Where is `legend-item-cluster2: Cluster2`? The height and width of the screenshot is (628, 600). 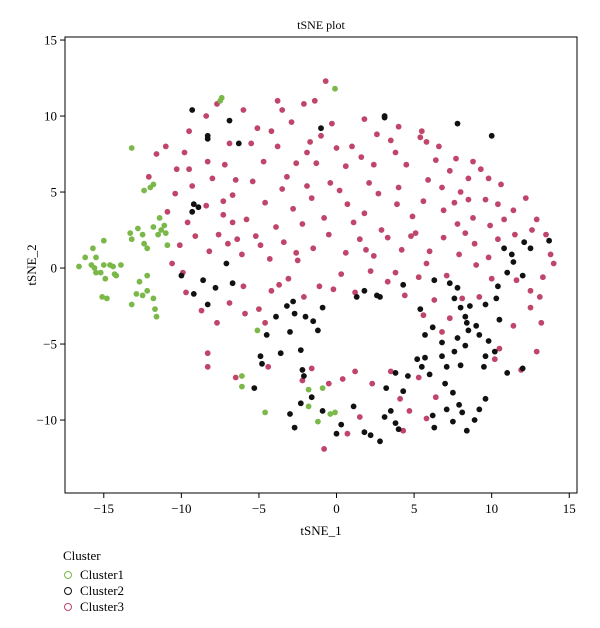 legend-item-cluster2: Cluster2 is located at coordinates (93, 591).